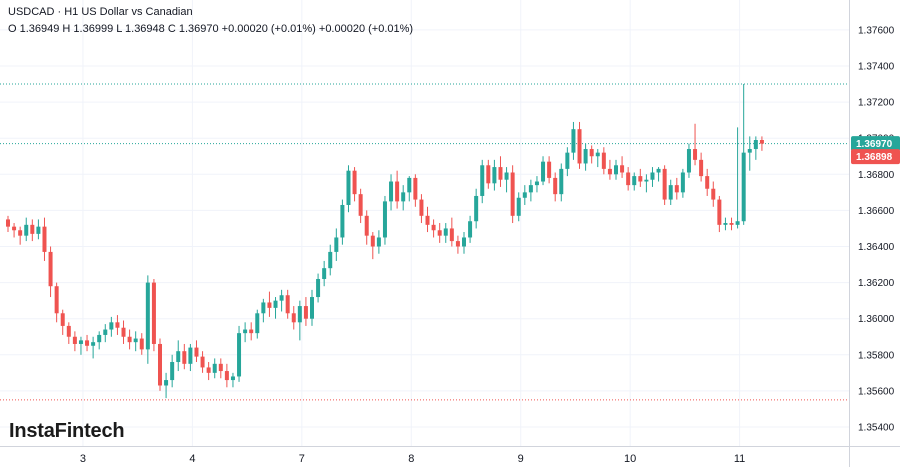 The image size is (900, 467). I want to click on time-axis: 3 4 7 8 9 10 11, so click(412, 459).